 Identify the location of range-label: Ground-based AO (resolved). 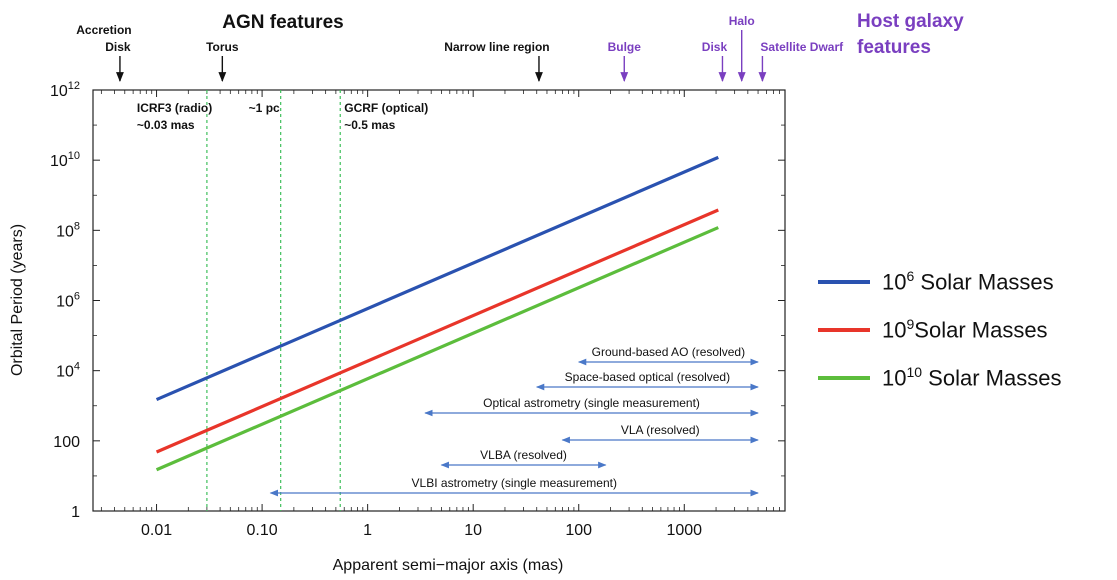
(668, 352).